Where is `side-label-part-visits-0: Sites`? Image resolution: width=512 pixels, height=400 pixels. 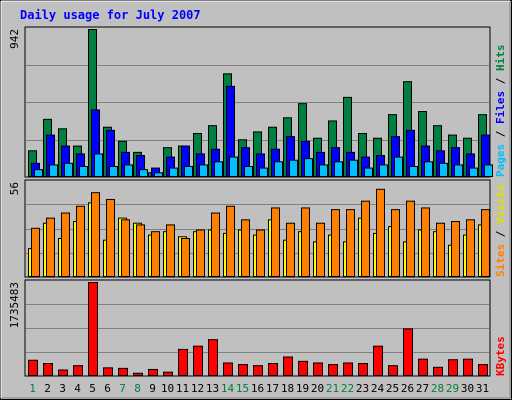
side-label-part-visits-0: Sites is located at coordinates (500, 260).